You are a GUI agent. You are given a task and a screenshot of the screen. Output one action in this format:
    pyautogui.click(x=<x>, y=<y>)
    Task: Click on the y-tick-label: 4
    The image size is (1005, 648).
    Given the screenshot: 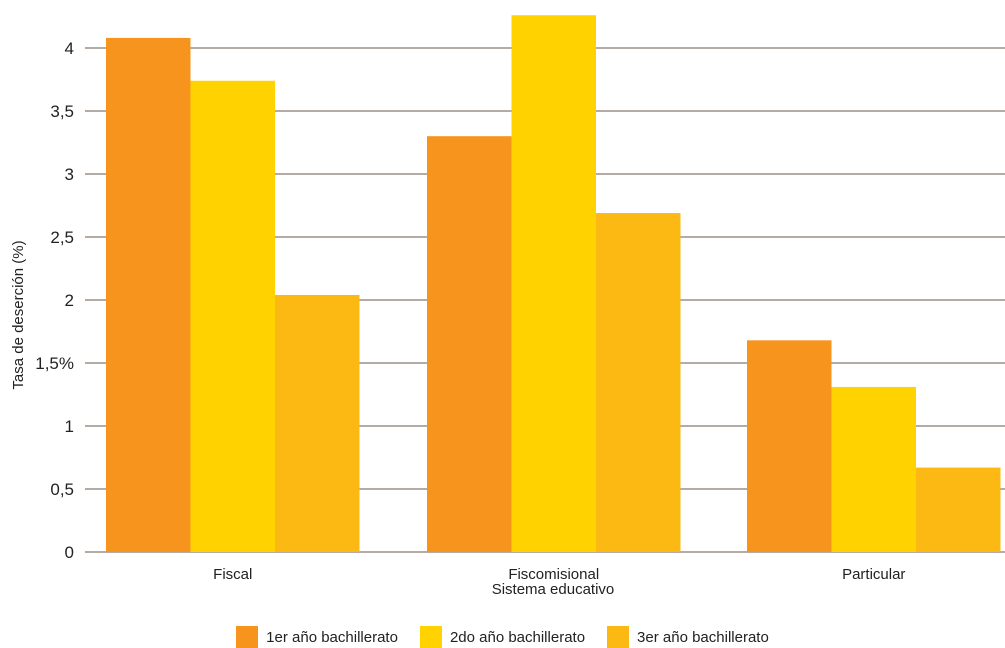 What is the action you would take?
    pyautogui.click(x=69, y=48)
    